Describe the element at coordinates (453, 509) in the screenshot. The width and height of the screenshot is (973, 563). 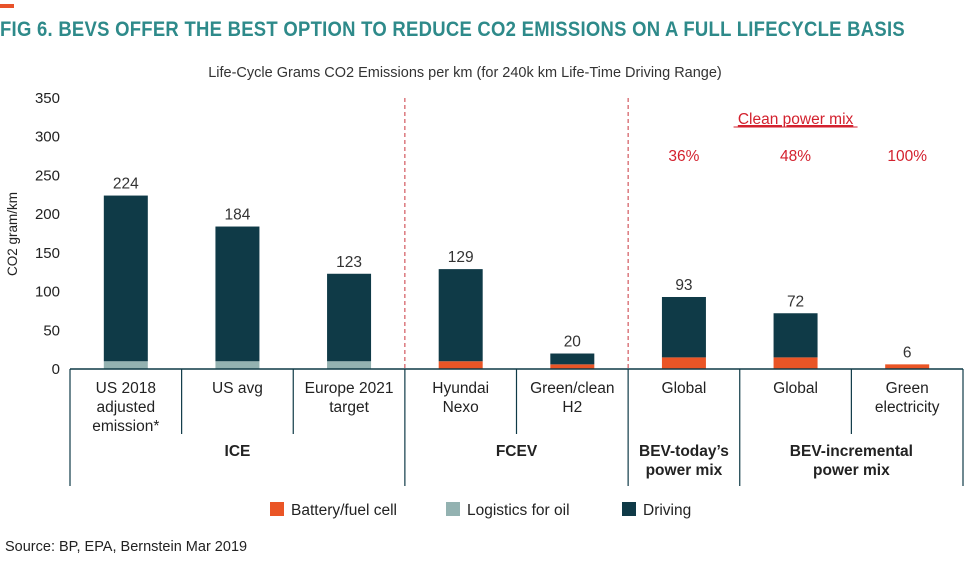
I see `legend-swatch-logistics` at that location.